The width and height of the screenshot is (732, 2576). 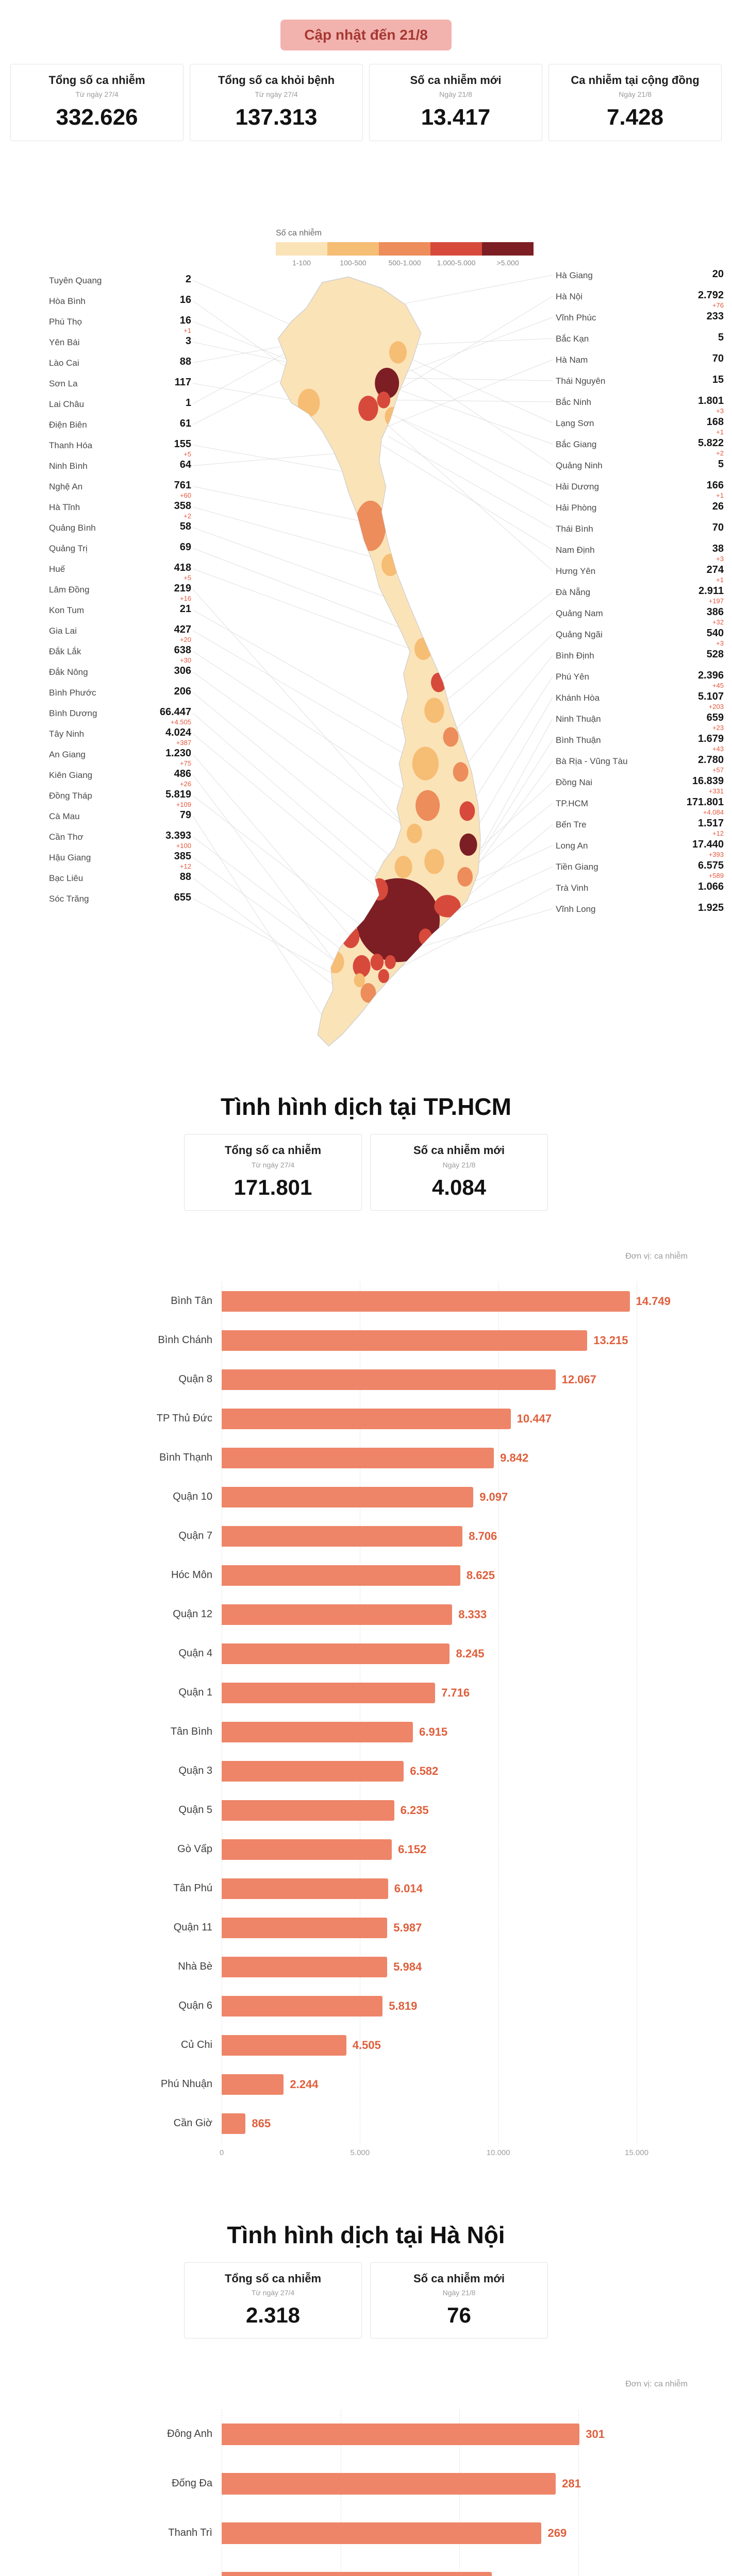 What do you see at coordinates (178, 758) in the screenshot?
I see `province-total-cases: 1.230 +75` at bounding box center [178, 758].